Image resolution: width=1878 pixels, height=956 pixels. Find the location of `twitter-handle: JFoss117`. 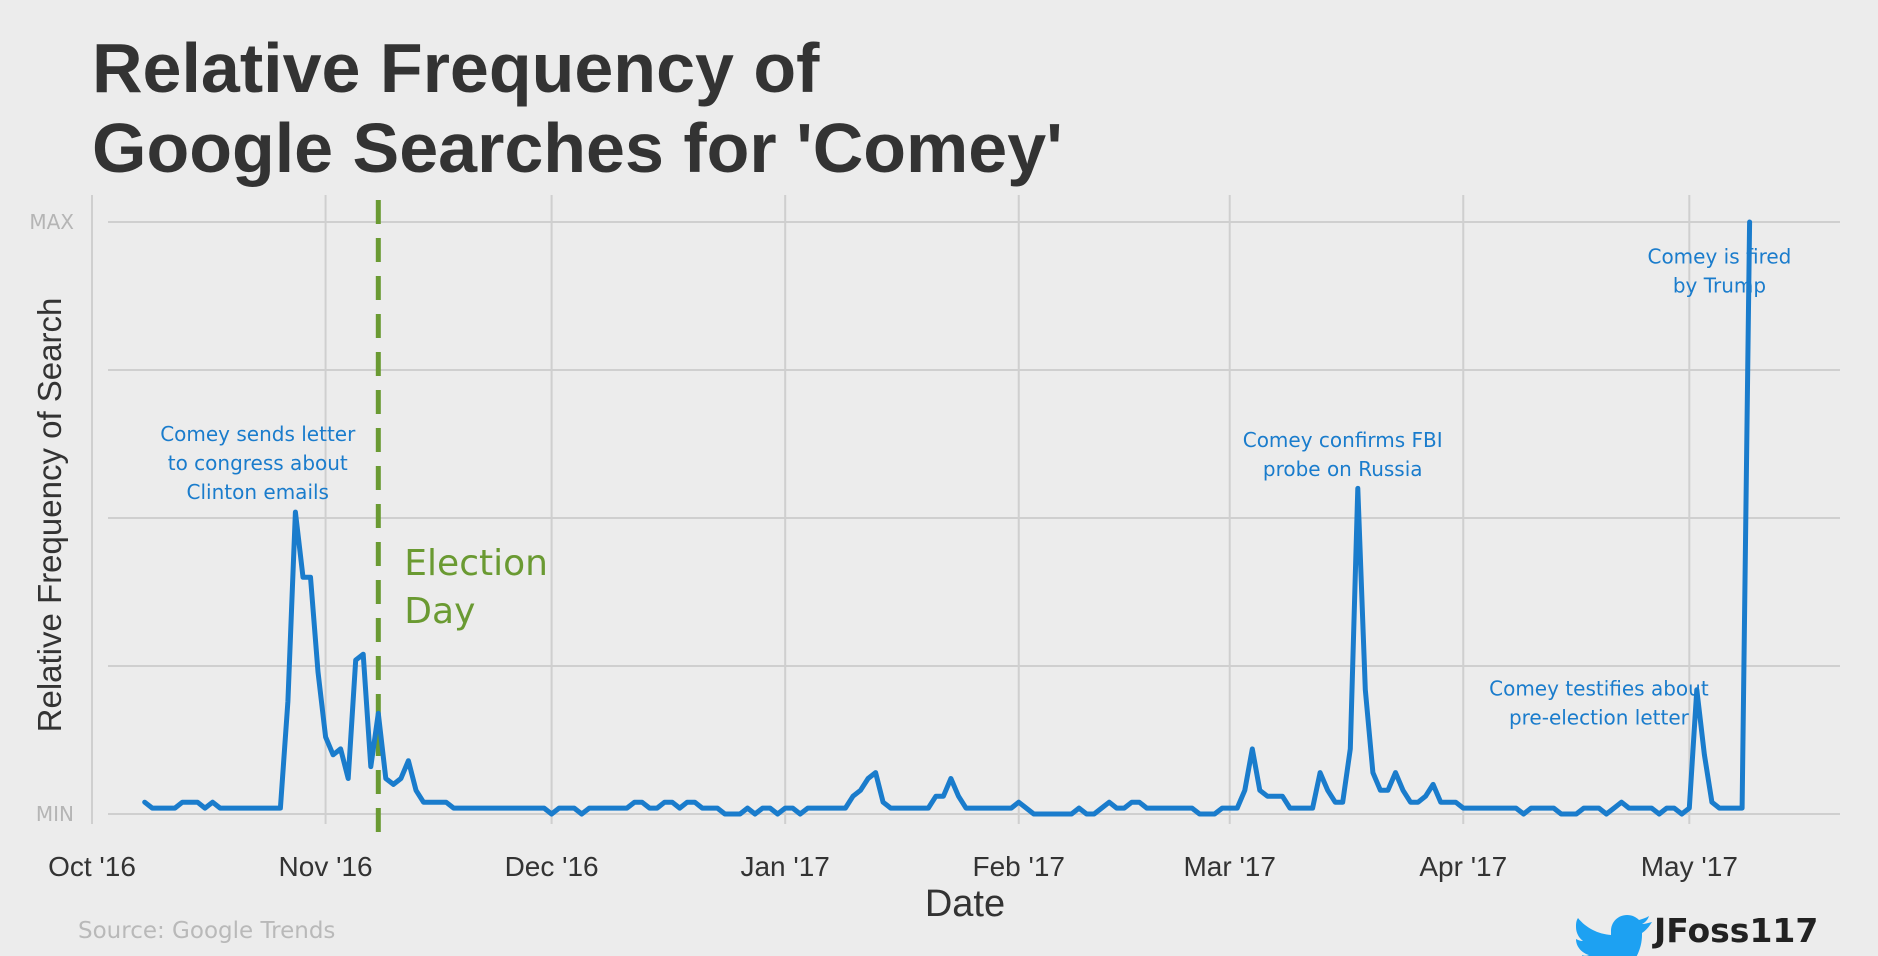

twitter-handle: JFoss117 is located at coordinates (1695, 933).